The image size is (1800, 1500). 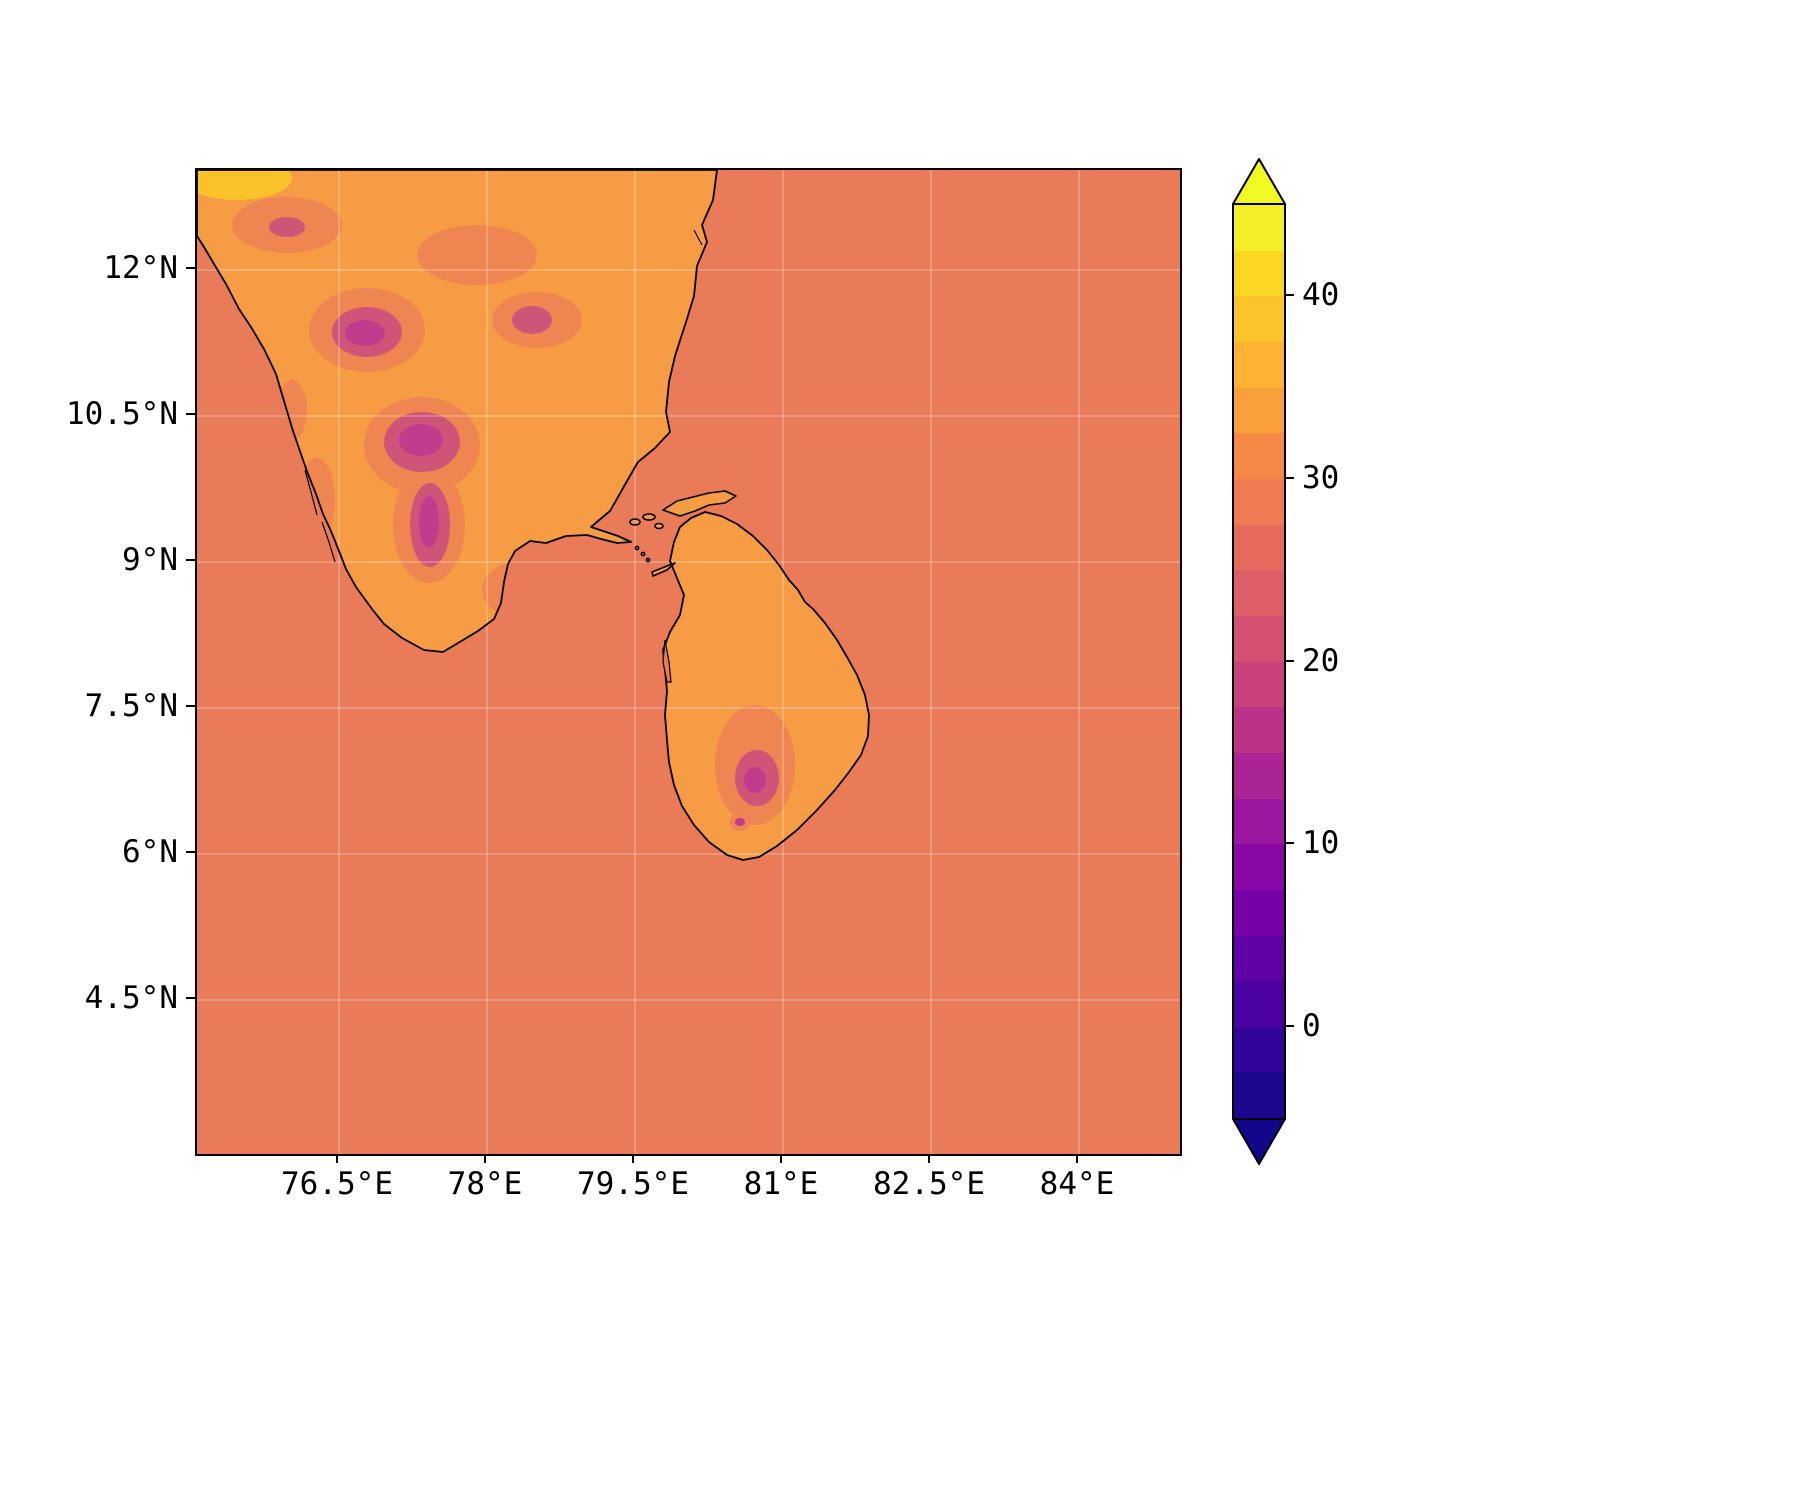 What do you see at coordinates (122, 414) in the screenshot?
I see `lat-label-10-5n: 10.5°N` at bounding box center [122, 414].